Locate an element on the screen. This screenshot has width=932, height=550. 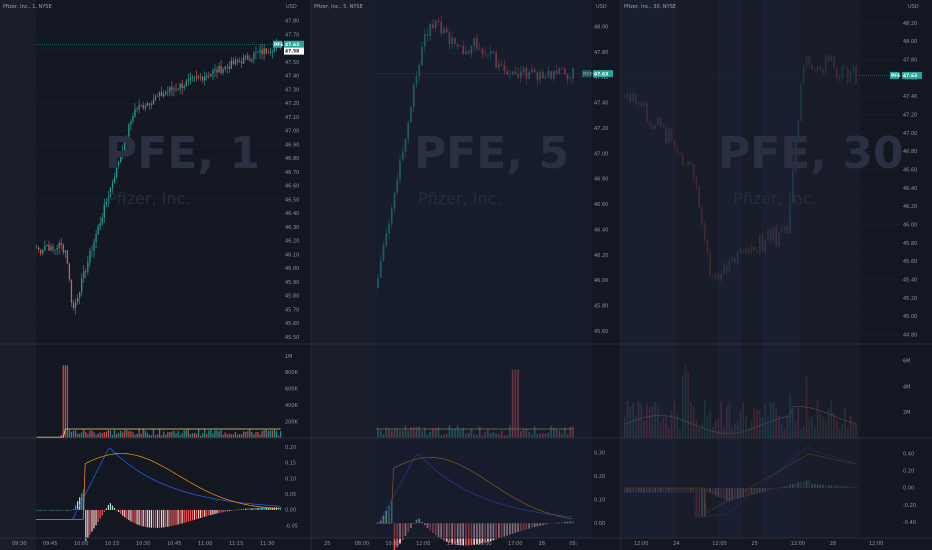
panel-2-price-tick: 47.00 is located at coordinates (601, 154).